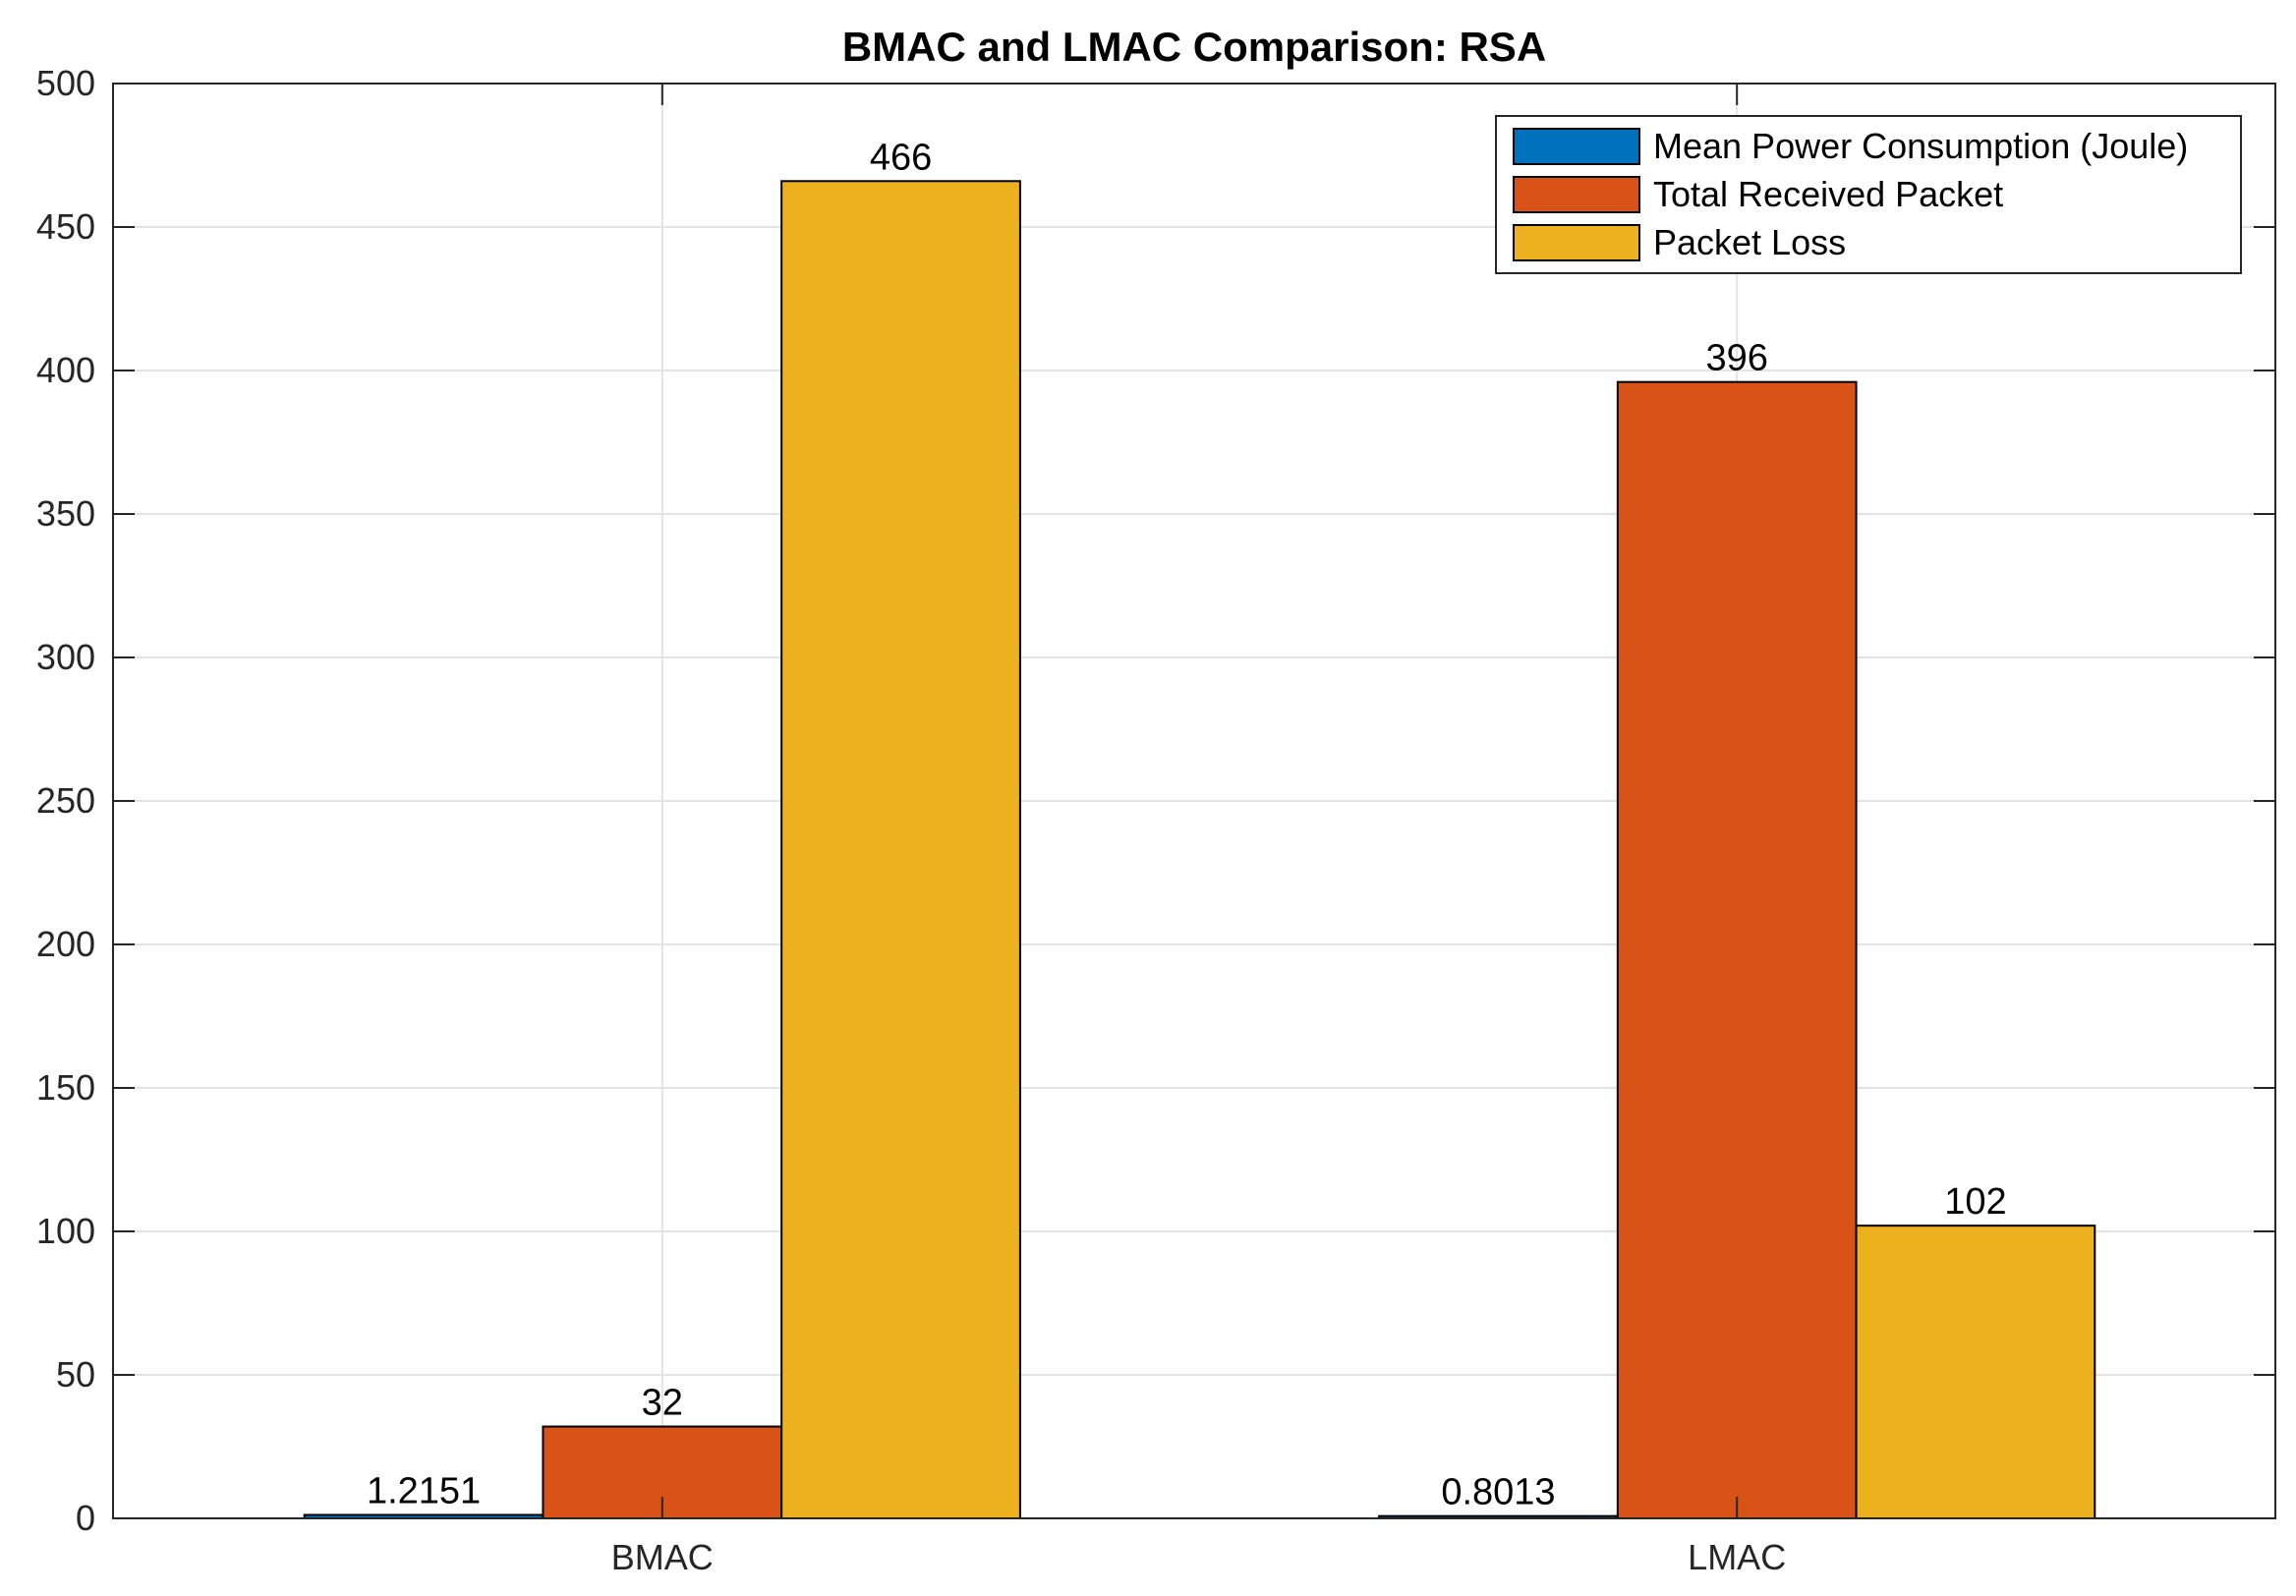 The height and width of the screenshot is (1596, 2296). What do you see at coordinates (65, 226) in the screenshot?
I see `y-tick-label: 450` at bounding box center [65, 226].